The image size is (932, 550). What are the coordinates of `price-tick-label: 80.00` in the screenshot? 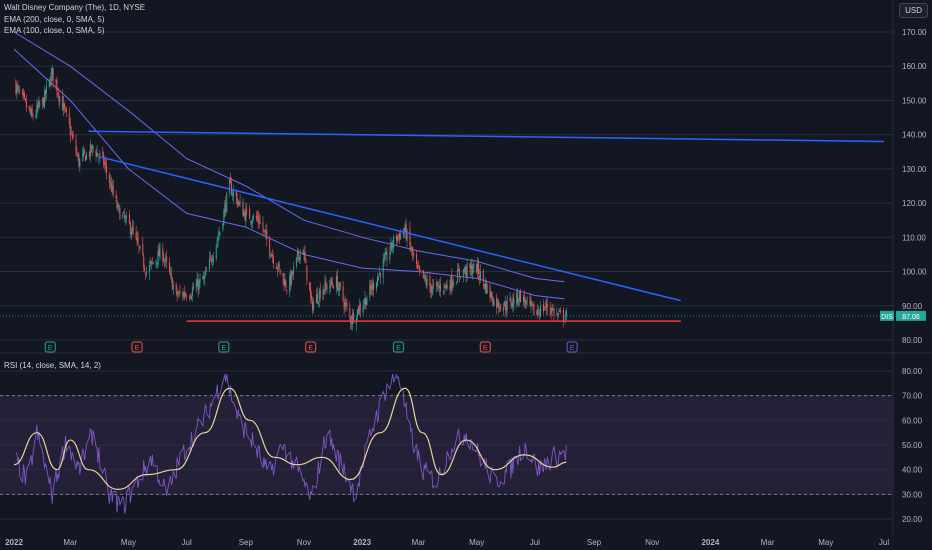 It's located at (912, 340).